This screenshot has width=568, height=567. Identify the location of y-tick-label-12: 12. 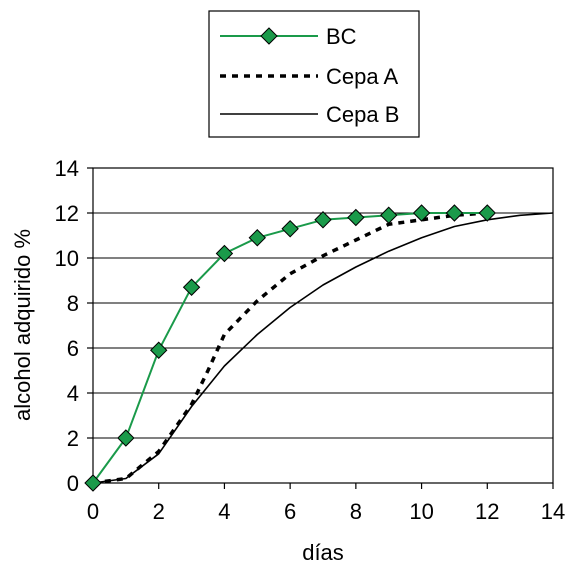
(67, 213).